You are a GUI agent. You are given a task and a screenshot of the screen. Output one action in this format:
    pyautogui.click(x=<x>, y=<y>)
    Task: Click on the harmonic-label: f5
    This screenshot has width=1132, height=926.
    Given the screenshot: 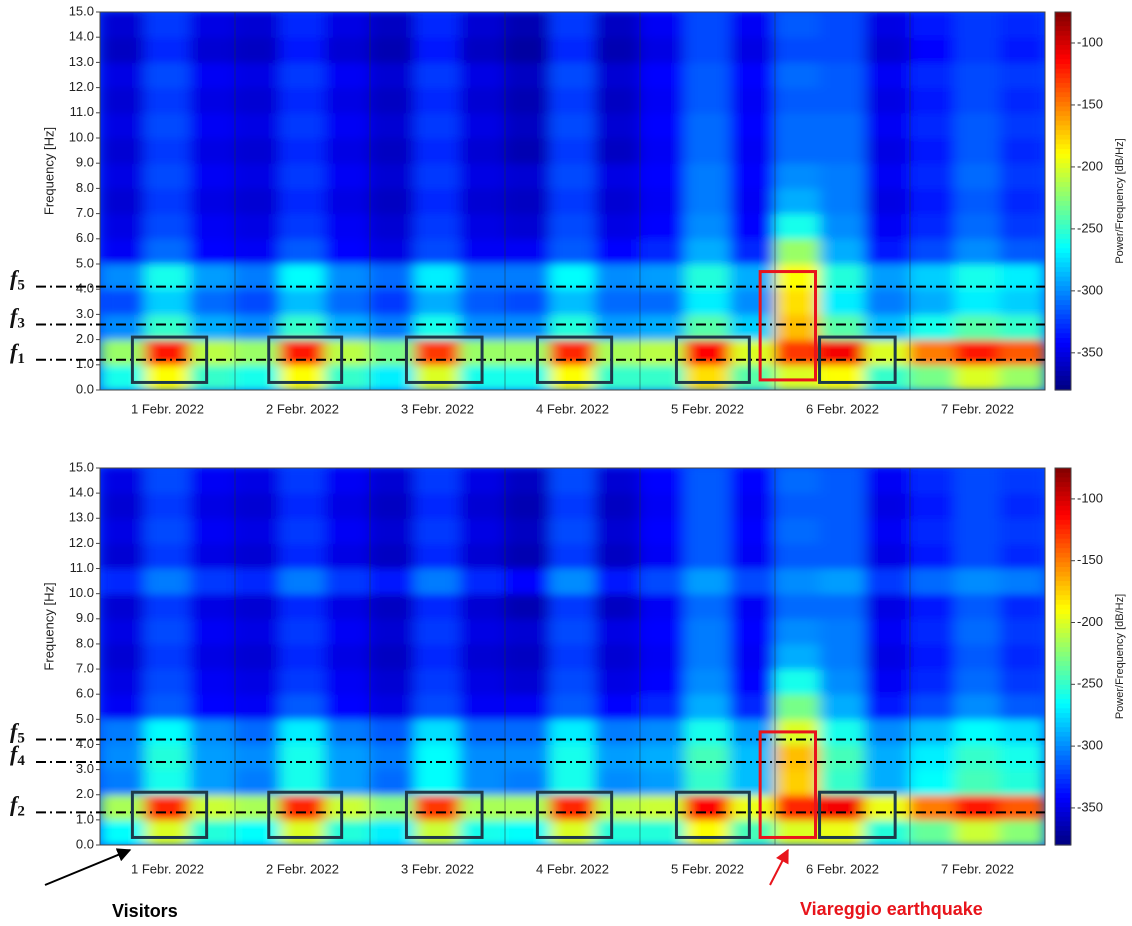 What is the action you would take?
    pyautogui.click(x=17, y=732)
    